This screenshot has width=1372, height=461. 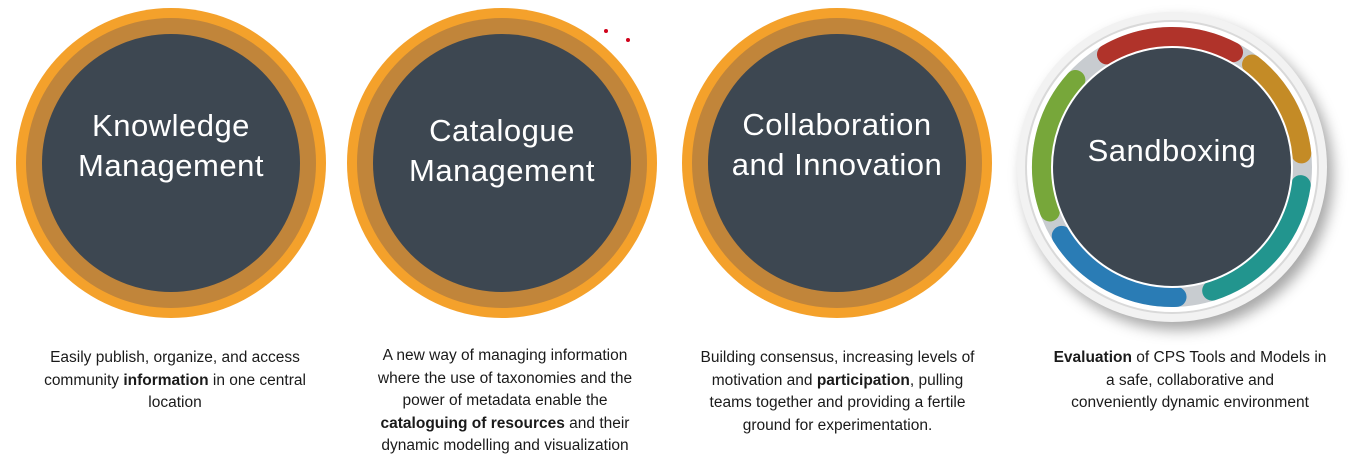 What do you see at coordinates (502, 130) in the screenshot?
I see `title-line: Catalogue` at bounding box center [502, 130].